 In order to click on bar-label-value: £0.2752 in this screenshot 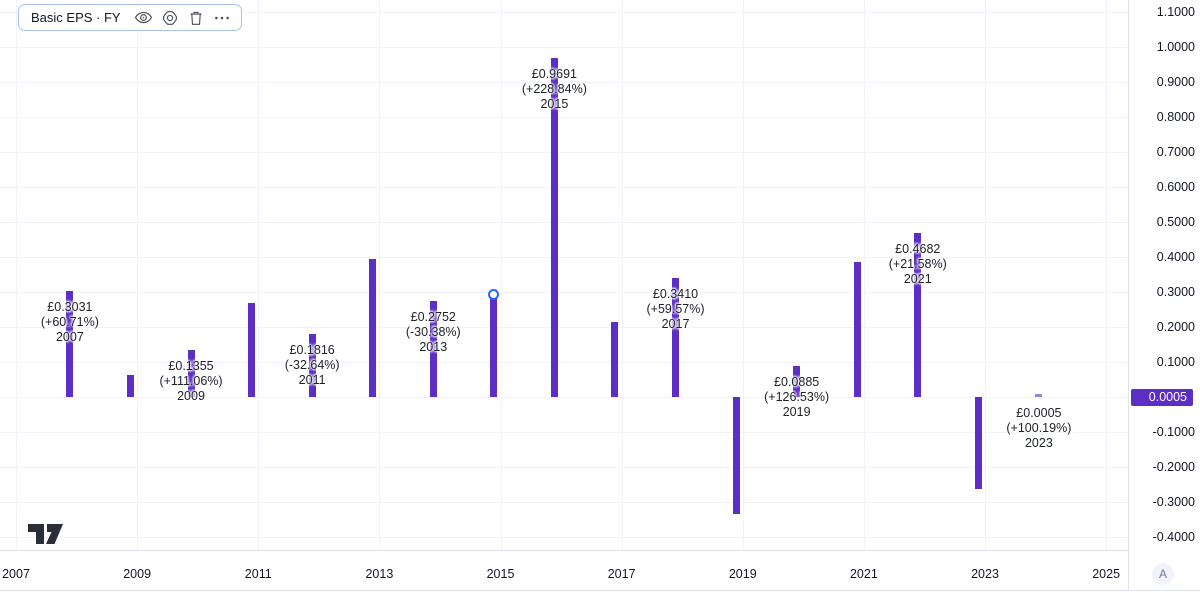, I will do `click(433, 316)`.